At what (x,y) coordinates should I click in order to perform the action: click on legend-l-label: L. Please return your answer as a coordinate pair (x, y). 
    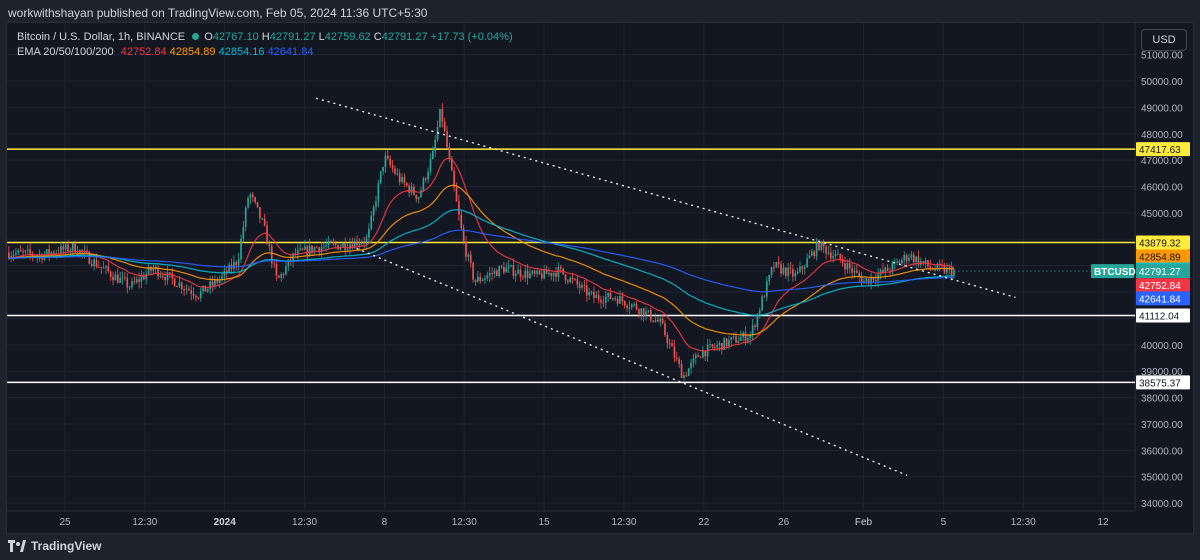
    Looking at the image, I should click on (321, 37).